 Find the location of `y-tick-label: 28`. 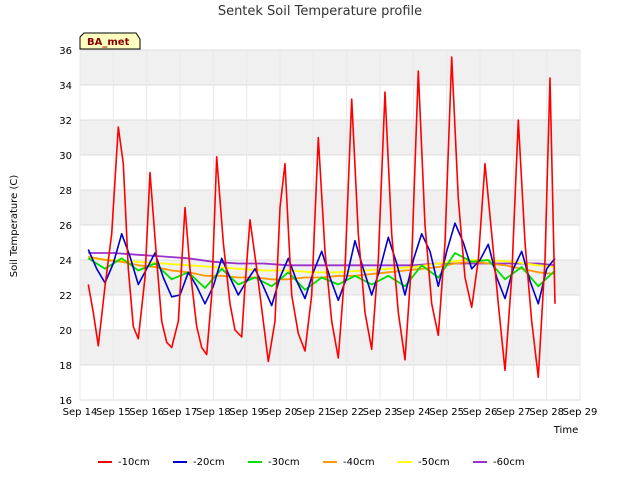

y-tick-label: 28 is located at coordinates (65, 191).